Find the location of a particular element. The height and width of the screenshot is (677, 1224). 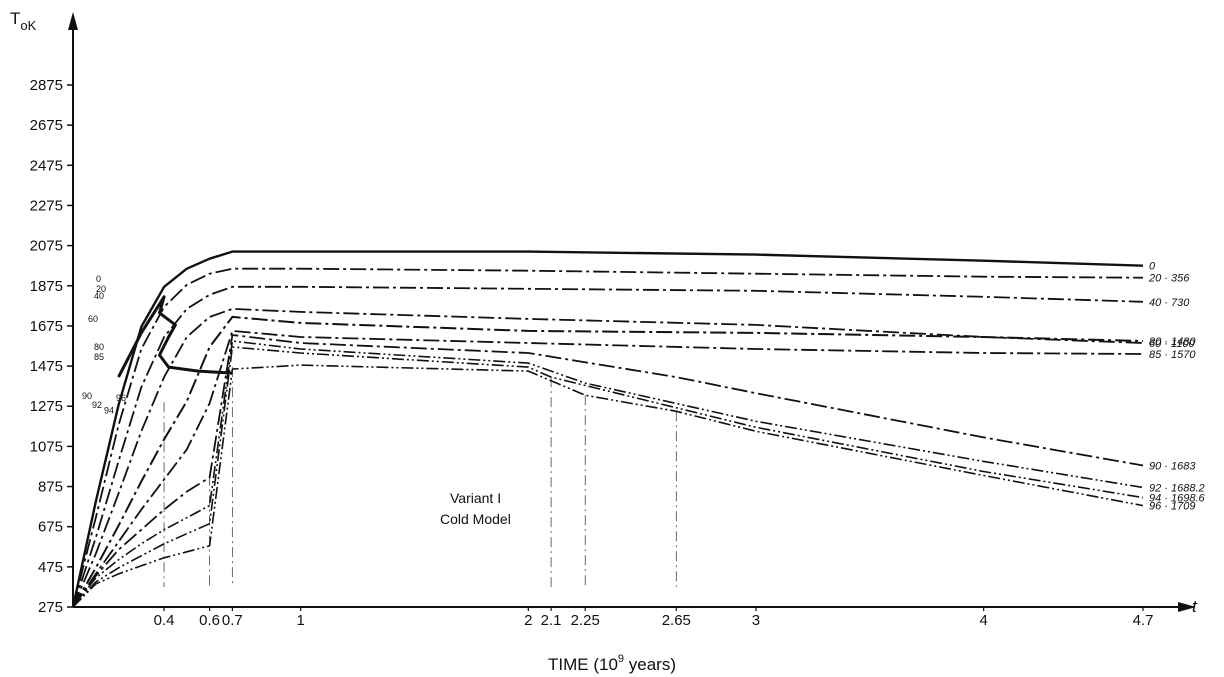

y-tick-label: 875 is located at coordinates (50, 487).